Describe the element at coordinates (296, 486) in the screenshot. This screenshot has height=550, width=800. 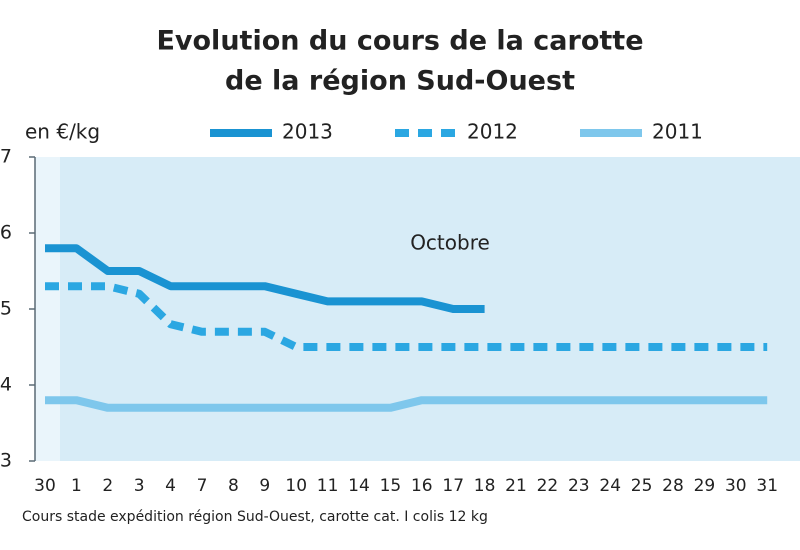
I see `x-tick-label: 10` at that location.